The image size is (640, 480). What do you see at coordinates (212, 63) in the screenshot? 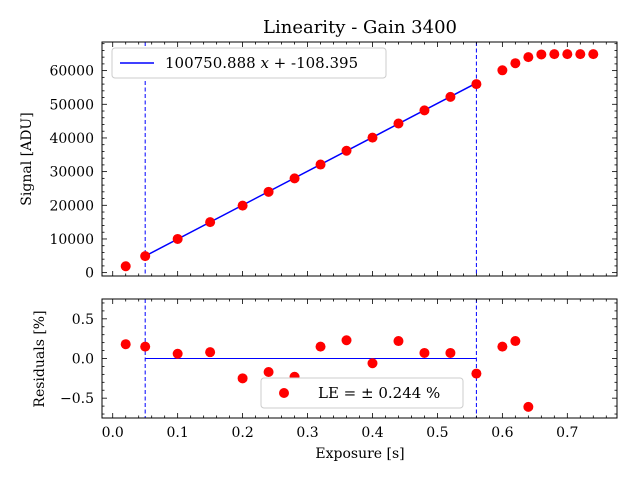
I see `fit-legend-prefix: 100750.888` at bounding box center [212, 63].